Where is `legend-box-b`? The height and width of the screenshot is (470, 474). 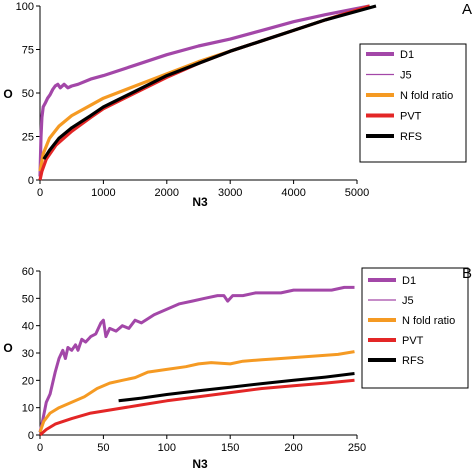 legend-box-b is located at coordinates (415, 328).